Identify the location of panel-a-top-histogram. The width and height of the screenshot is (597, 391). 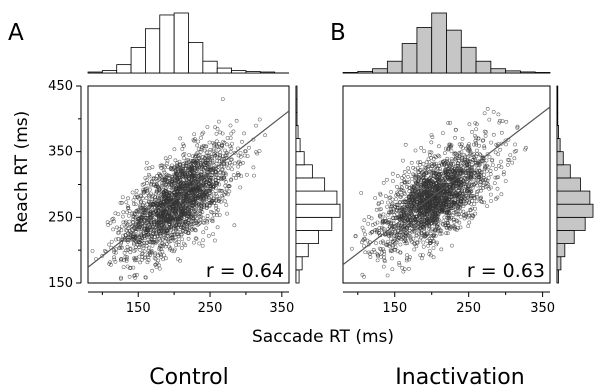
(188, 43).